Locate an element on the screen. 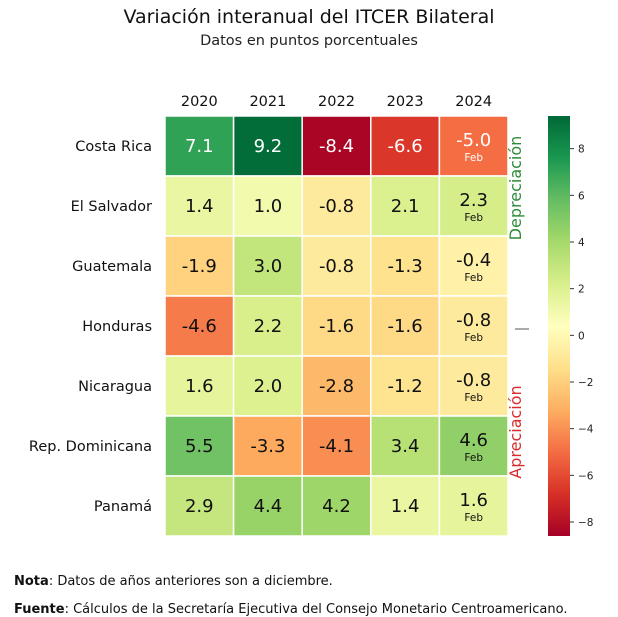 This screenshot has height=617, width=618. row-label: Nicaragua is located at coordinates (115, 387).